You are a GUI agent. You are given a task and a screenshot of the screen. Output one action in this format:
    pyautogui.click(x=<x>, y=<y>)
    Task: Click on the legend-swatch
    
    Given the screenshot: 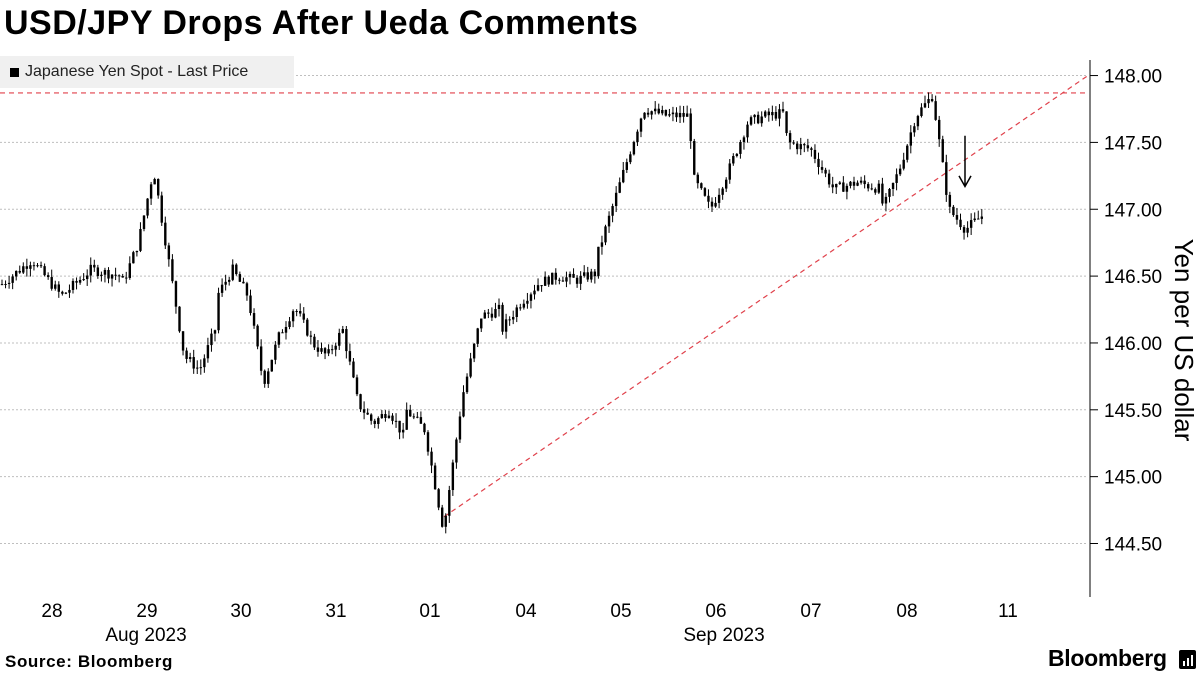 What is the action you would take?
    pyautogui.click(x=14, y=72)
    